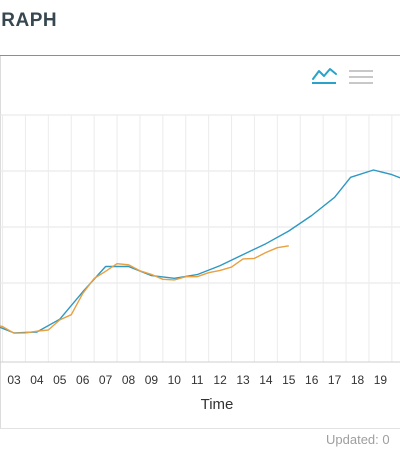 Image resolution: width=400 pixels, height=468 pixels. Describe the element at coordinates (0, 242) in the screenshot. I see `chart-frame-edge` at that location.